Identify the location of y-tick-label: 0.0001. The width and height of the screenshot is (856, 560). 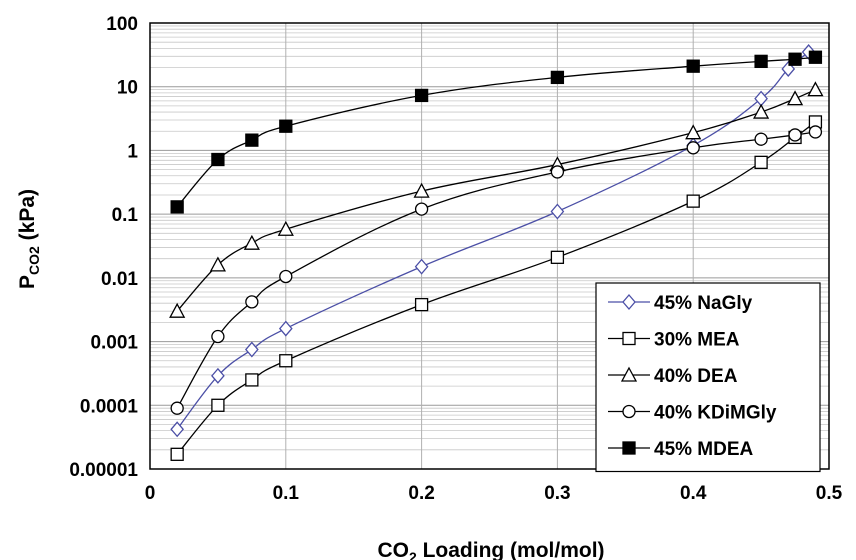
(109, 406).